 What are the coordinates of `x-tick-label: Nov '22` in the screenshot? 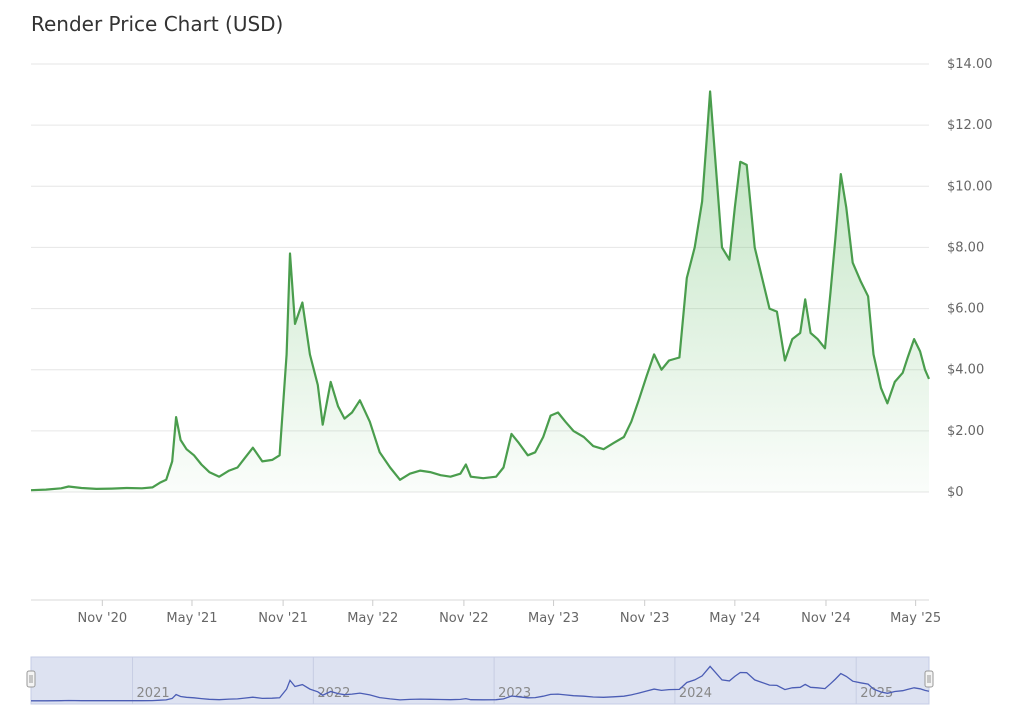 It's located at (464, 618).